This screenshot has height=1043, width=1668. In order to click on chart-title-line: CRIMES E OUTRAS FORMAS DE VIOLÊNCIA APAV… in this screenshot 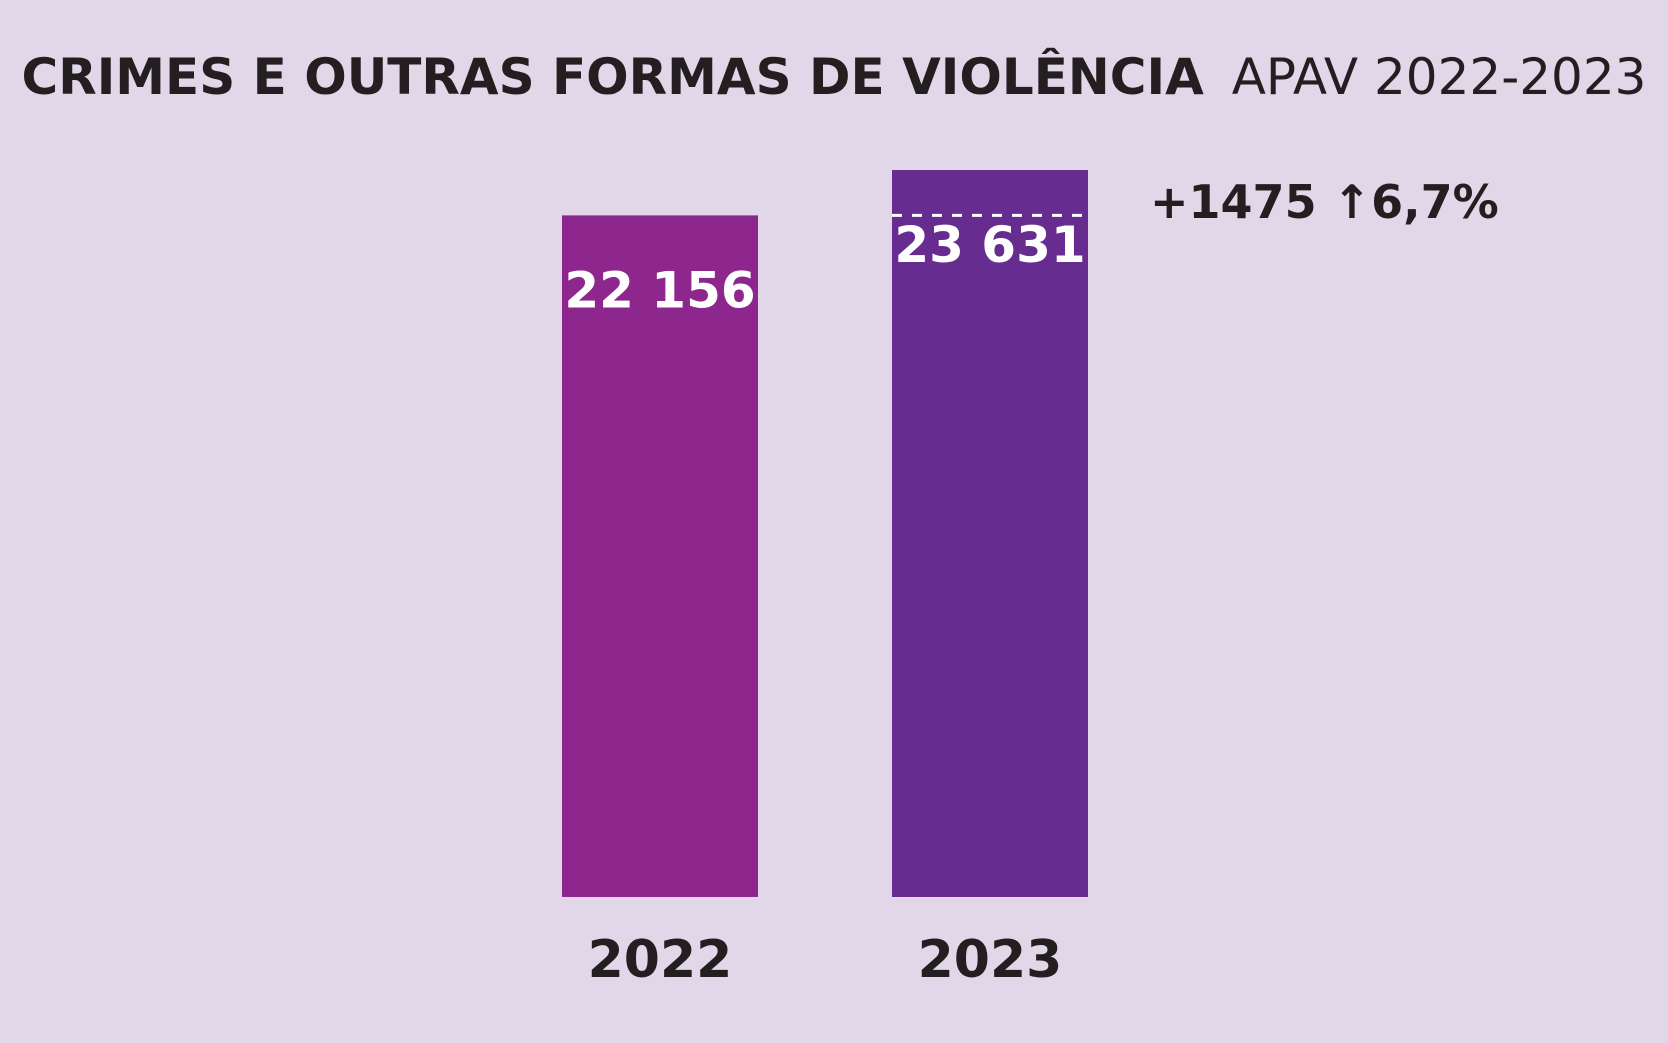, I will do `click(834, 76)`.